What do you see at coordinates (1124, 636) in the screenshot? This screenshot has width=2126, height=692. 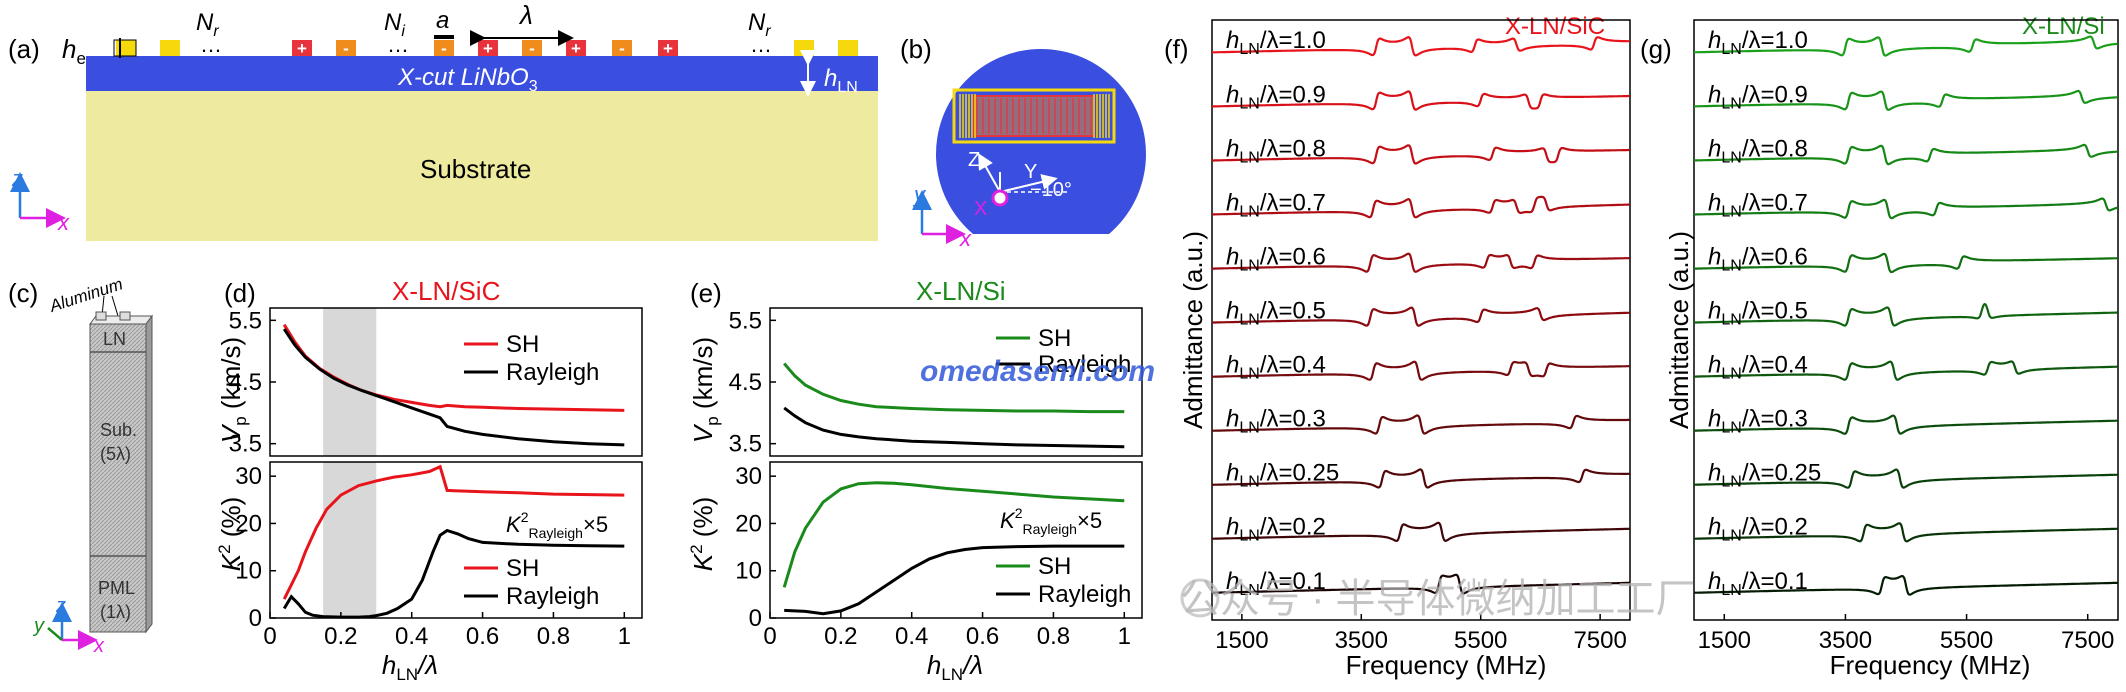 I see `x-tick-label: 1` at bounding box center [1124, 636].